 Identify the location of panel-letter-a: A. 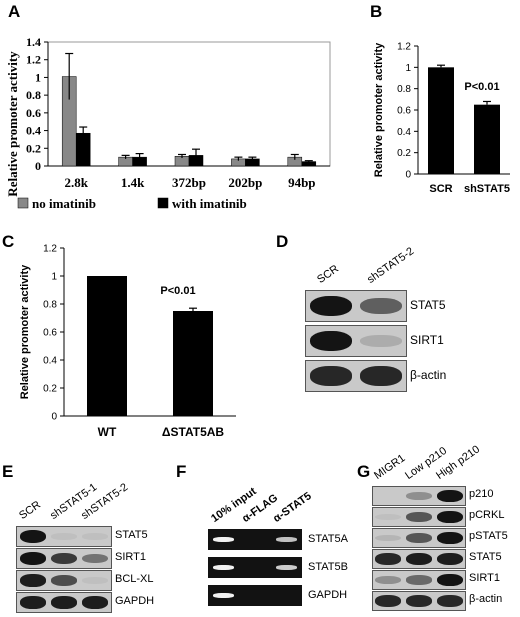
(14, 11).